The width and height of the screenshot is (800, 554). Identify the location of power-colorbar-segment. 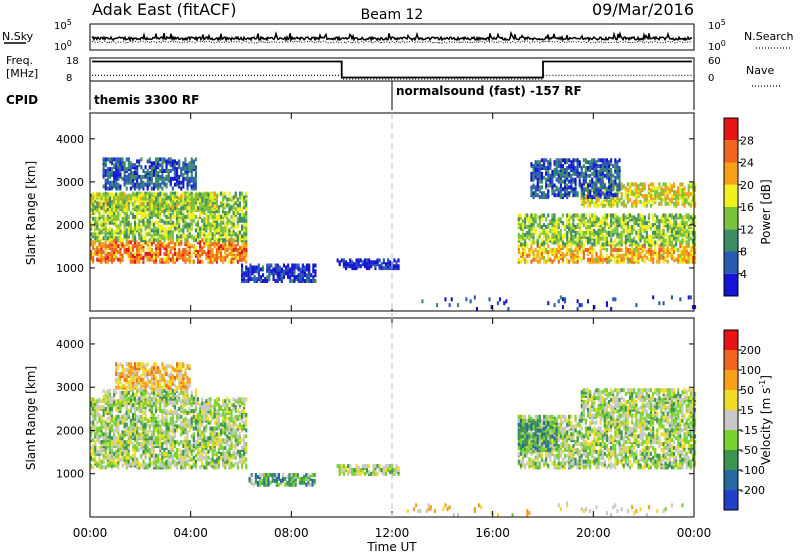
(731, 173).